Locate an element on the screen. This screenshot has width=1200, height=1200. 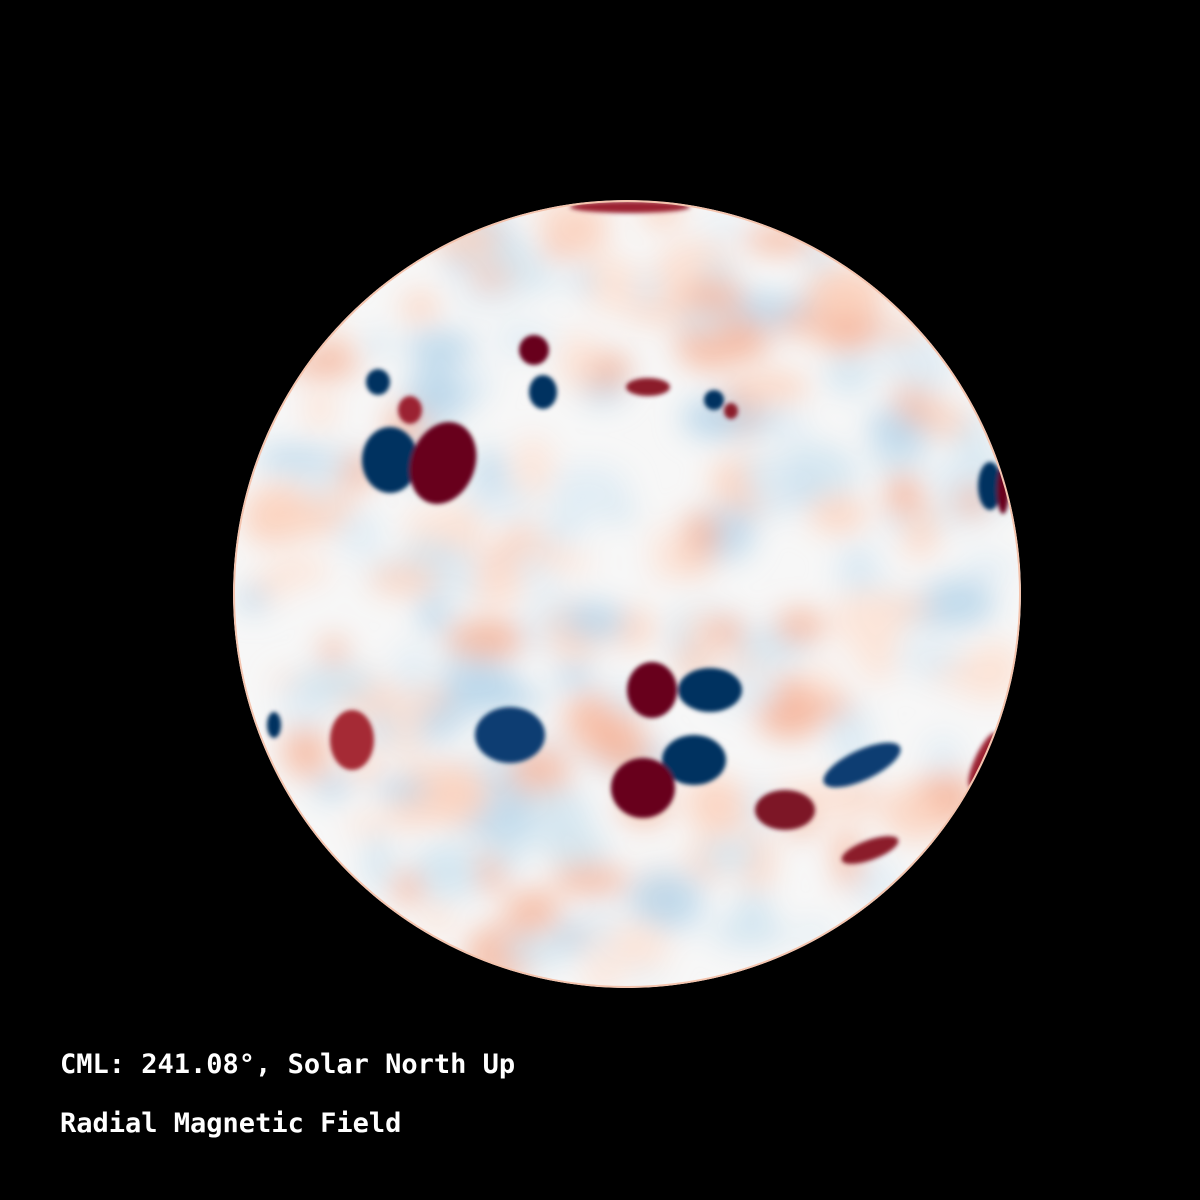
cml-orientation-label: CML: 241.08°, Solar North Up is located at coordinates (288, 1064).